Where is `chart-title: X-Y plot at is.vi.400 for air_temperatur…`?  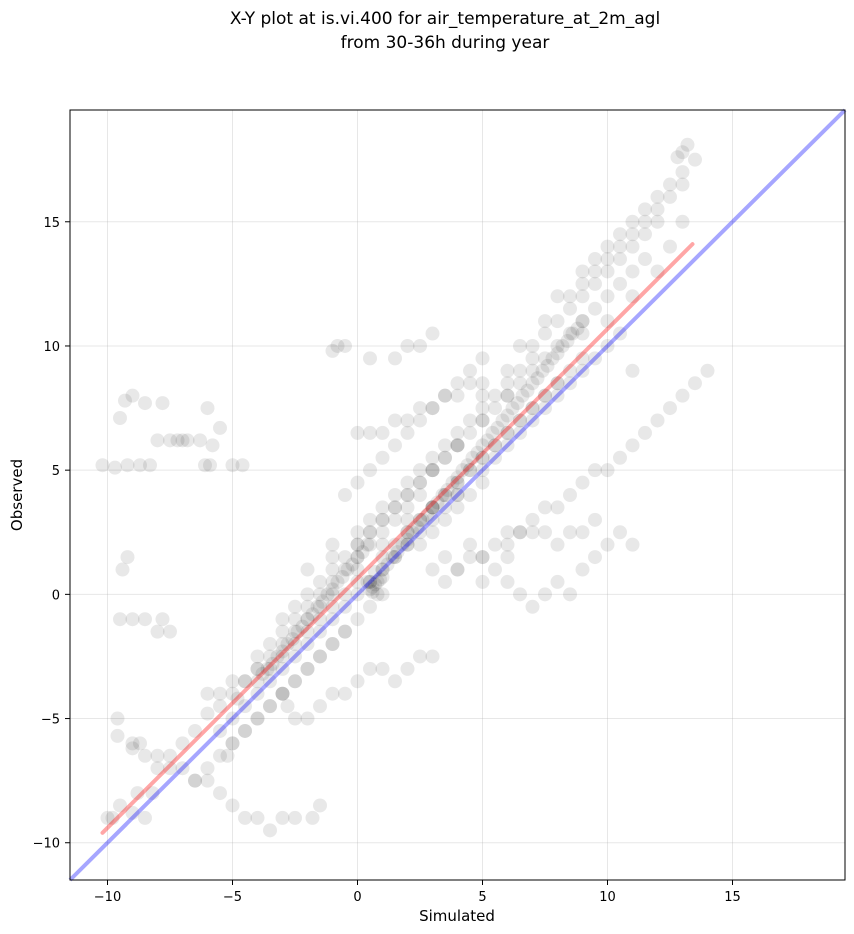 chart-title: X-Y plot at is.vi.400 for air_temperatur… is located at coordinates (445, 19).